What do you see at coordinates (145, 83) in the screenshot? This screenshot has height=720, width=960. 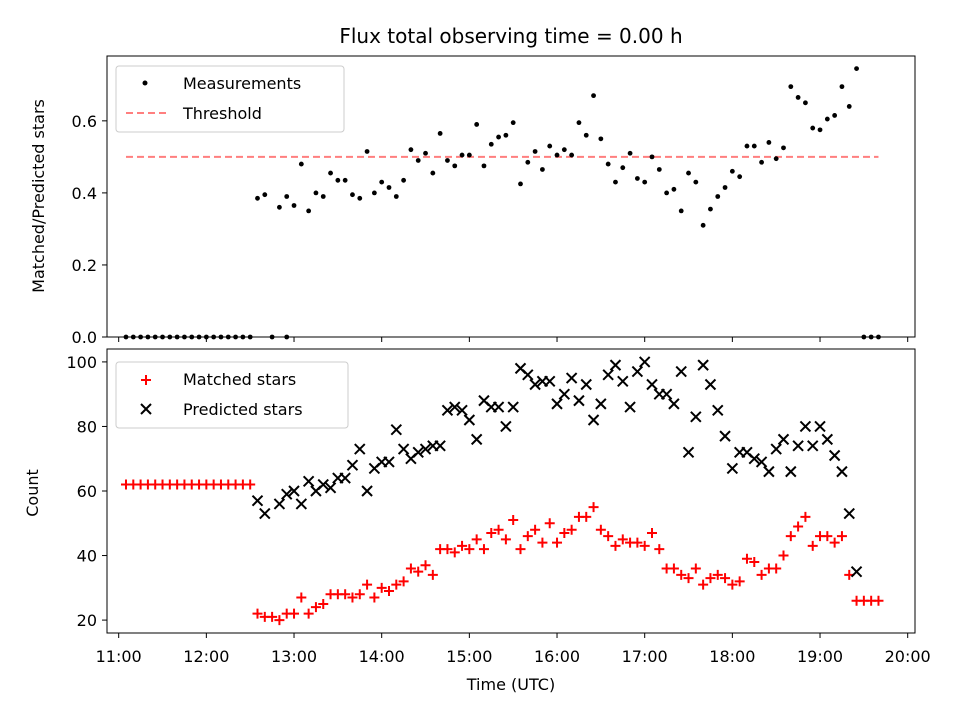 I see `legend-measurements-swatch` at bounding box center [145, 83].